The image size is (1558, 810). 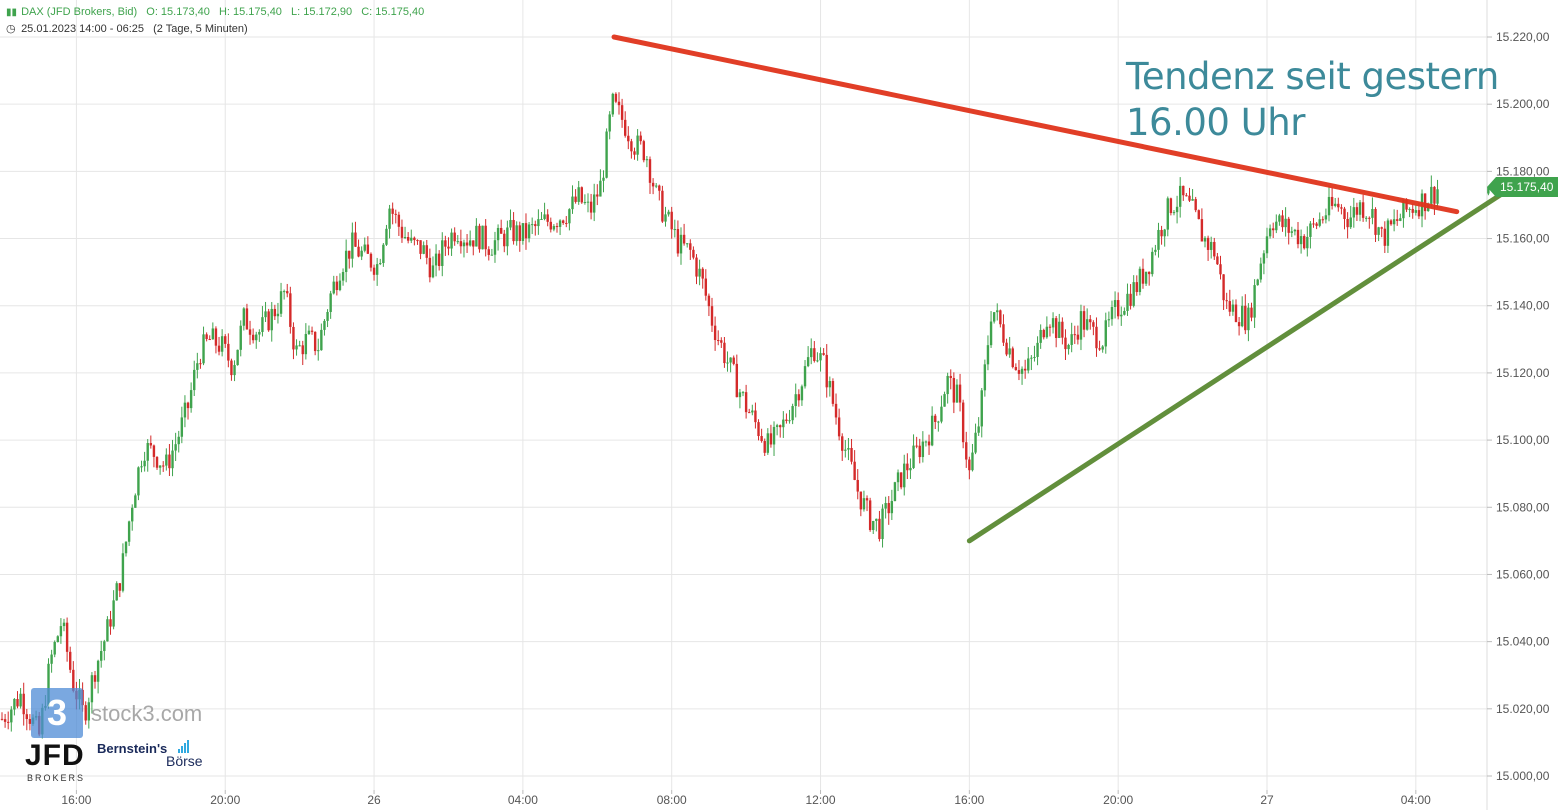 I want to click on y-tick-label: 15.140,00, so click(x=1523, y=306).